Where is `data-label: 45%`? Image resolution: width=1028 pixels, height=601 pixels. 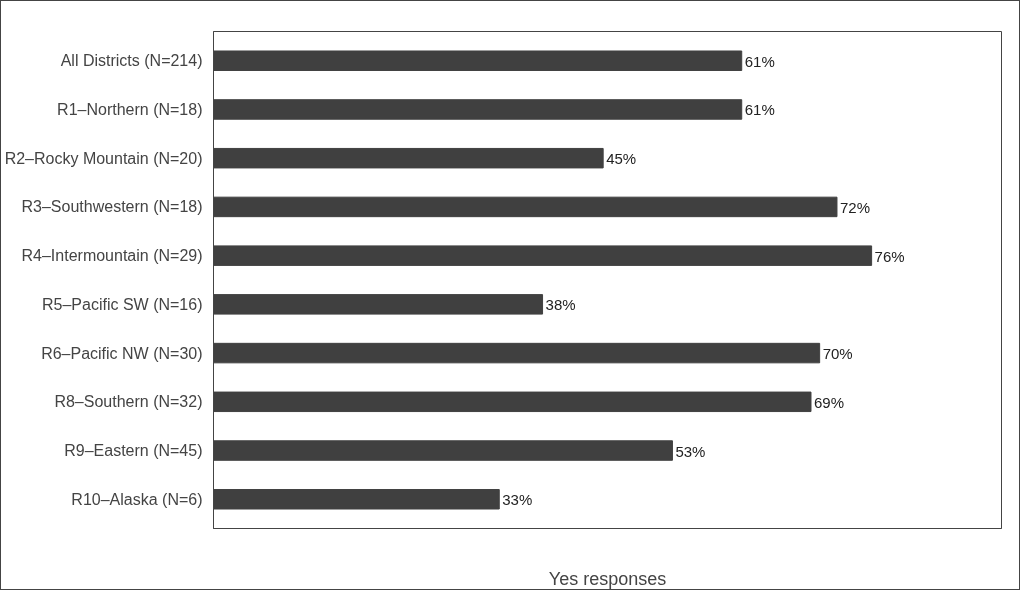 data-label: 45% is located at coordinates (621, 159).